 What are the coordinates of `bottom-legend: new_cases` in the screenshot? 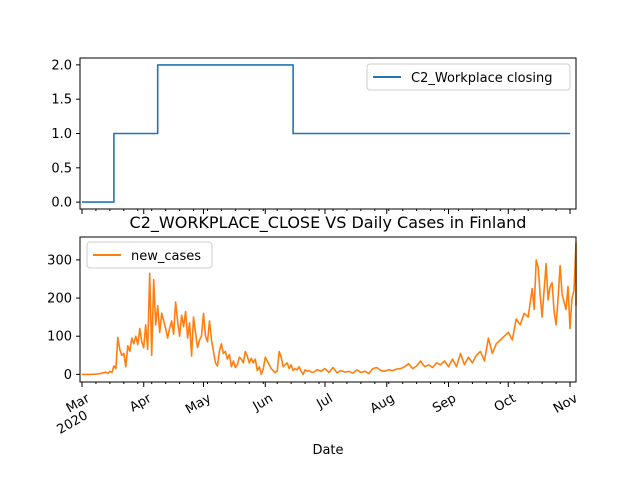 It's located at (149, 255).